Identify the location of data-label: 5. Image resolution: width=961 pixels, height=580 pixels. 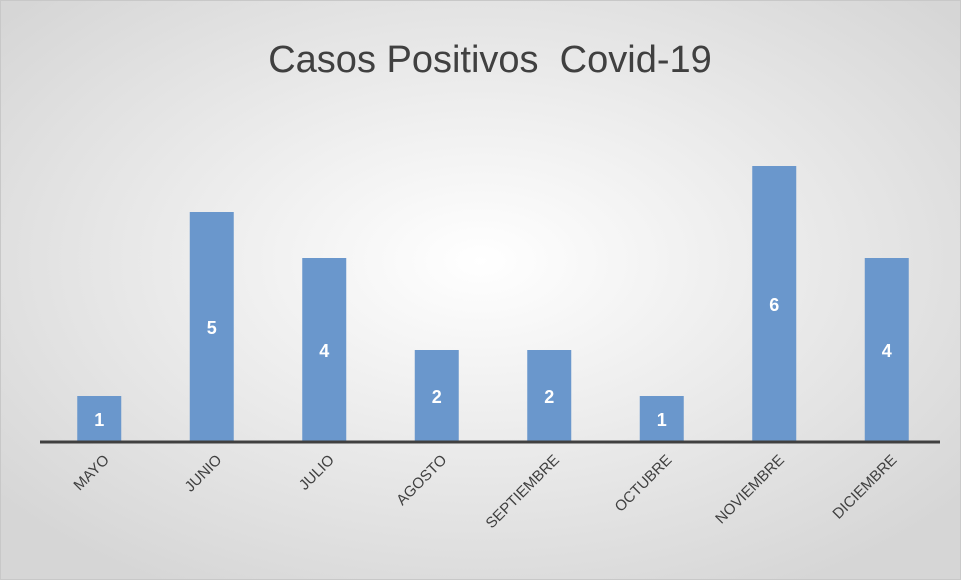
(212, 328).